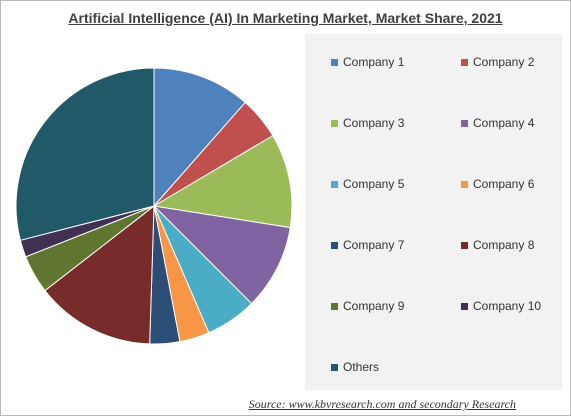  I want to click on legend-label: Company 2, so click(504, 62).